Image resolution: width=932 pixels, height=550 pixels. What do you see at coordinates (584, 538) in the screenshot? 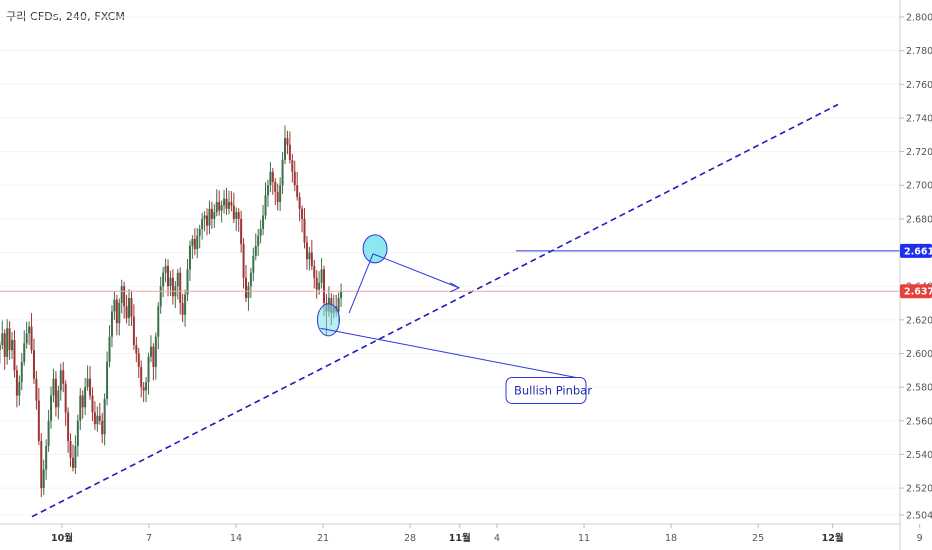
I see `x-tick-label: 11` at bounding box center [584, 538].